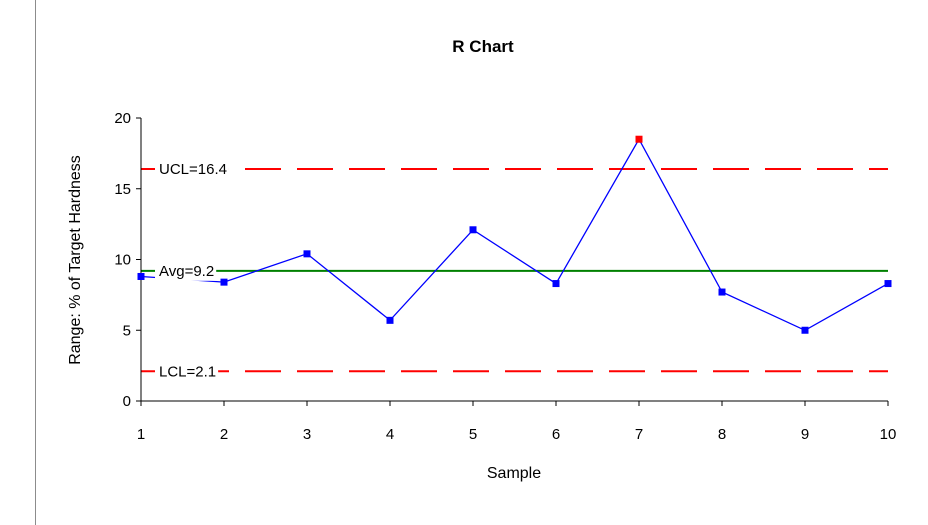 This screenshot has height=525, width=928. I want to click on x-tick-label-6: 7, so click(639, 434).